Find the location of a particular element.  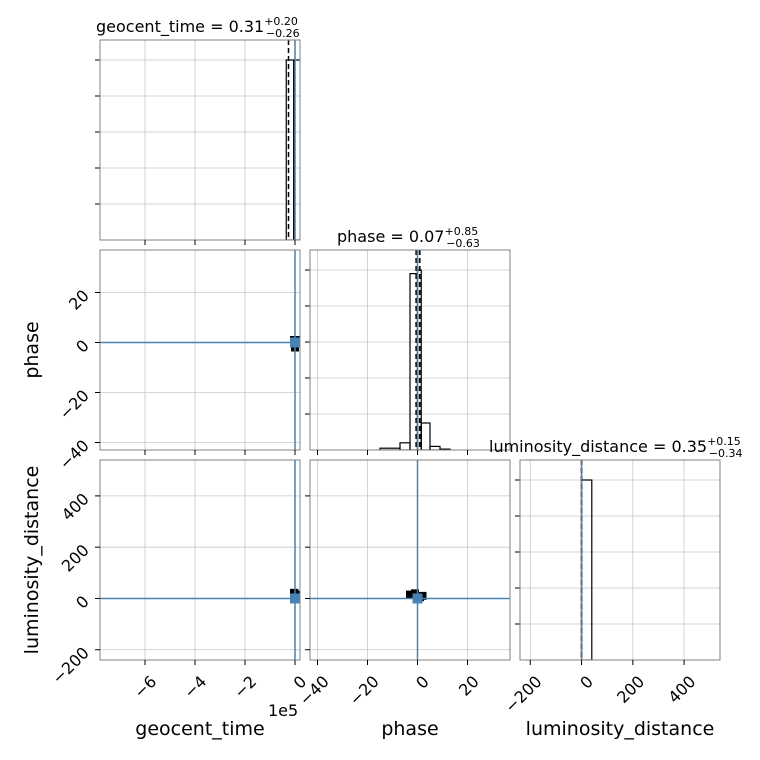

panel-phase-vs-phase is located at coordinates (408, 352).